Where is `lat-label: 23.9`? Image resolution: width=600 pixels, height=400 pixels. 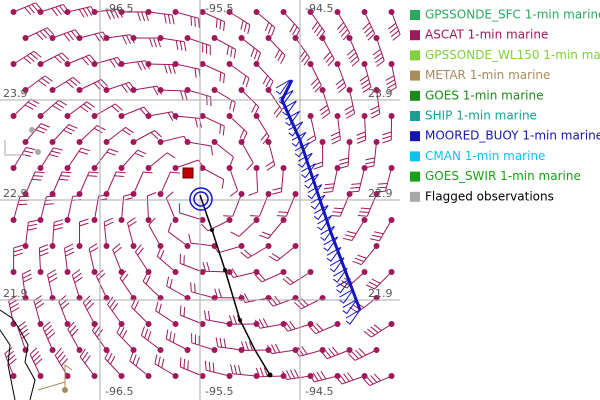 lat-label: 23.9 is located at coordinates (15, 93).